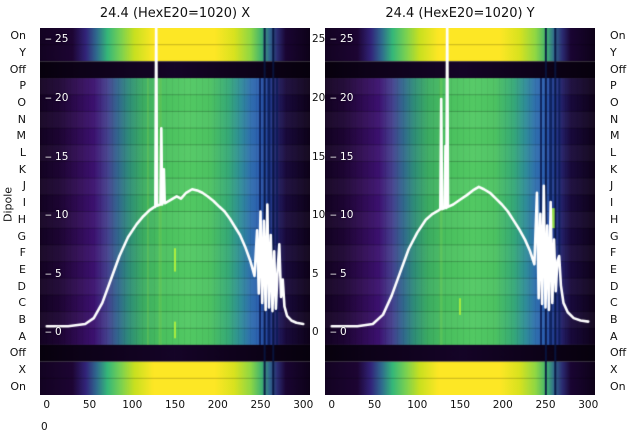 This screenshot has width=640, height=440. What do you see at coordinates (618, 36) in the screenshot?
I see `row-label-right-0: On` at bounding box center [618, 36].